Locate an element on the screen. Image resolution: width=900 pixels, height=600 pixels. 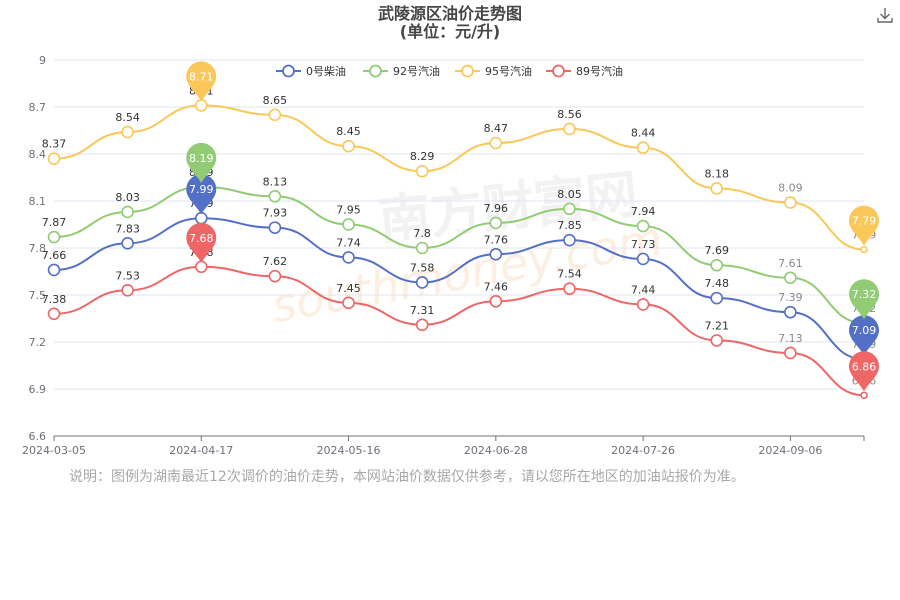
data-label: 7.31 is located at coordinates (422, 310).